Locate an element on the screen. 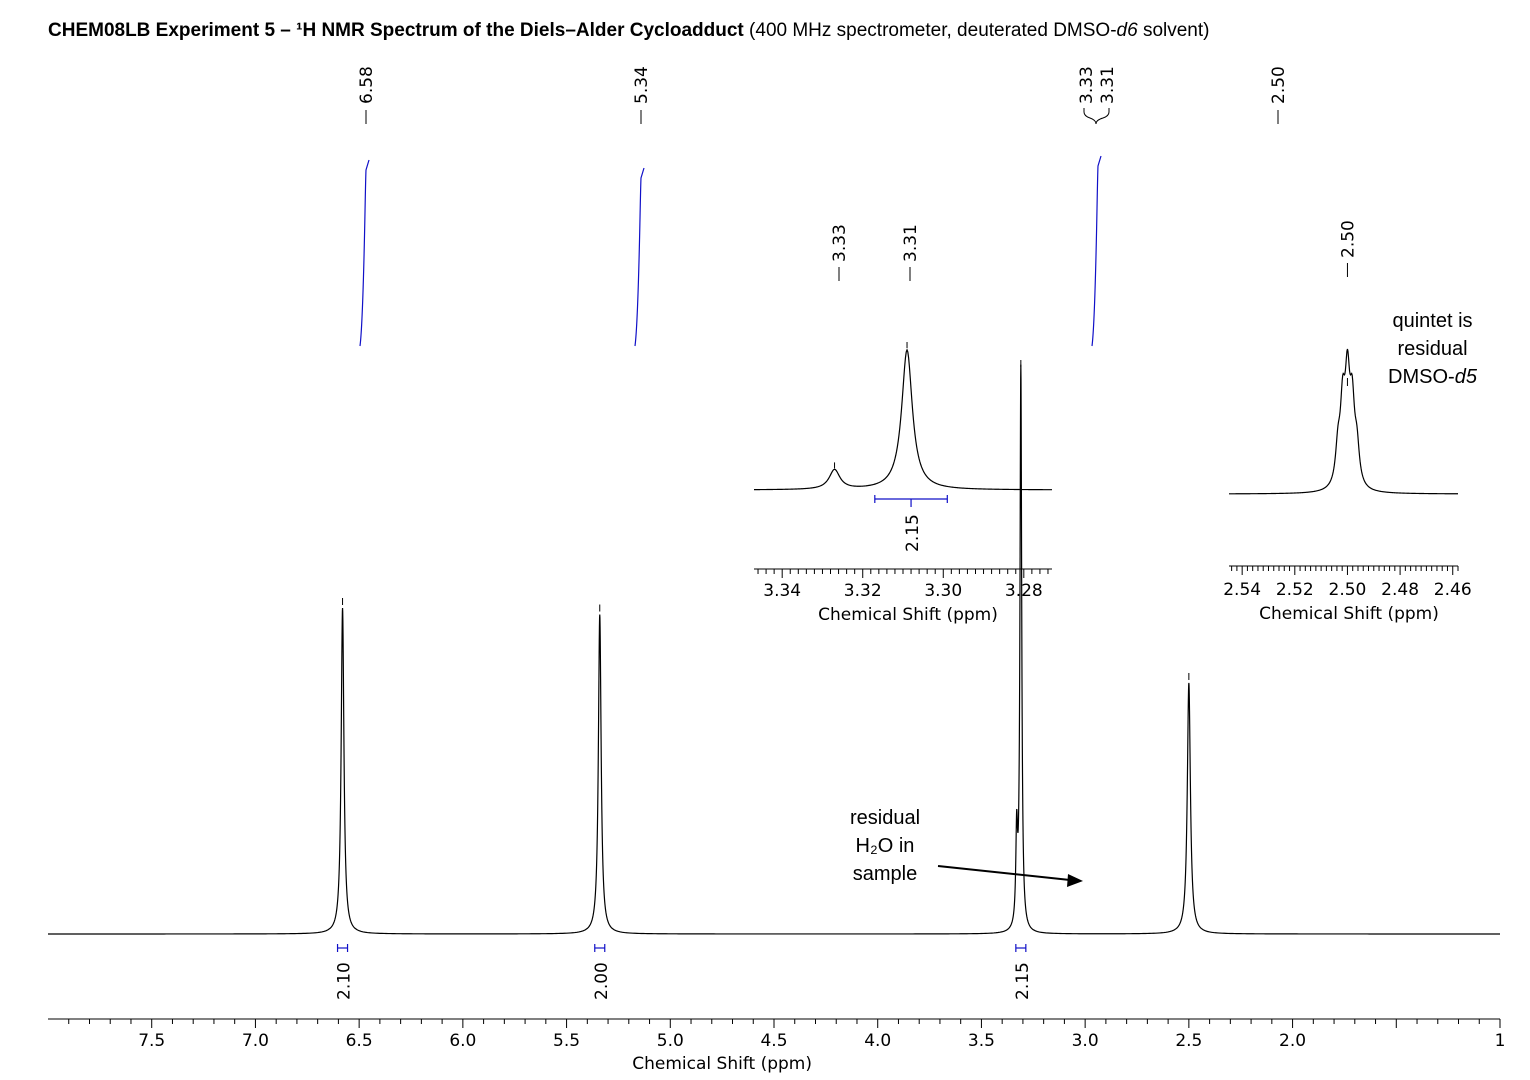 The height and width of the screenshot is (1080, 1530). inset-1-tick-label: 3.32 is located at coordinates (863, 591).